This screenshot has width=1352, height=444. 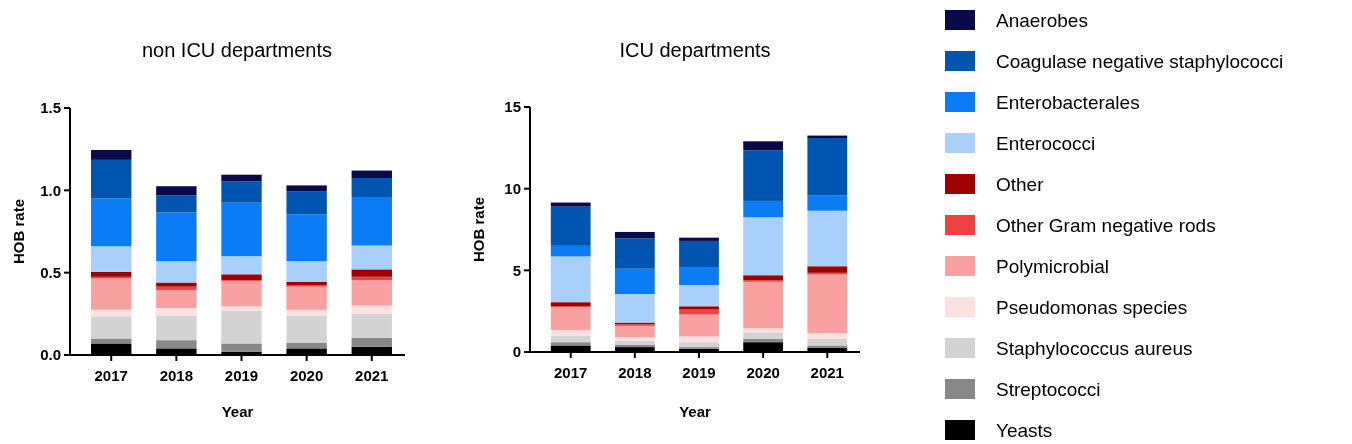 I want to click on legend-label: Coagulase negative staphylococci, so click(x=1140, y=61).